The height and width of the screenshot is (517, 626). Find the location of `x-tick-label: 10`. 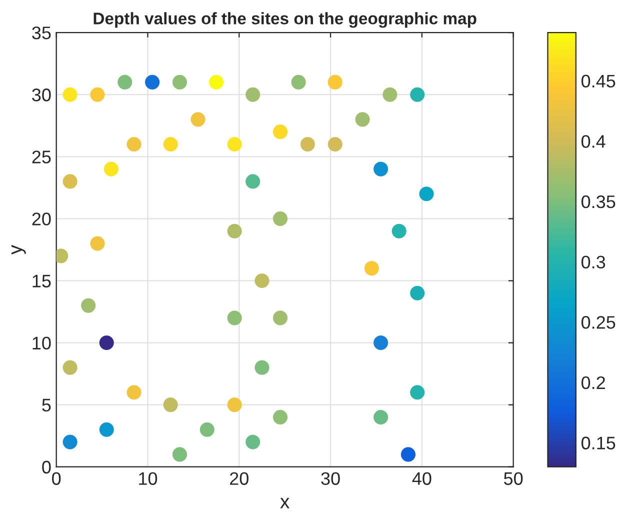

x-tick-label: 10 is located at coordinates (148, 478).